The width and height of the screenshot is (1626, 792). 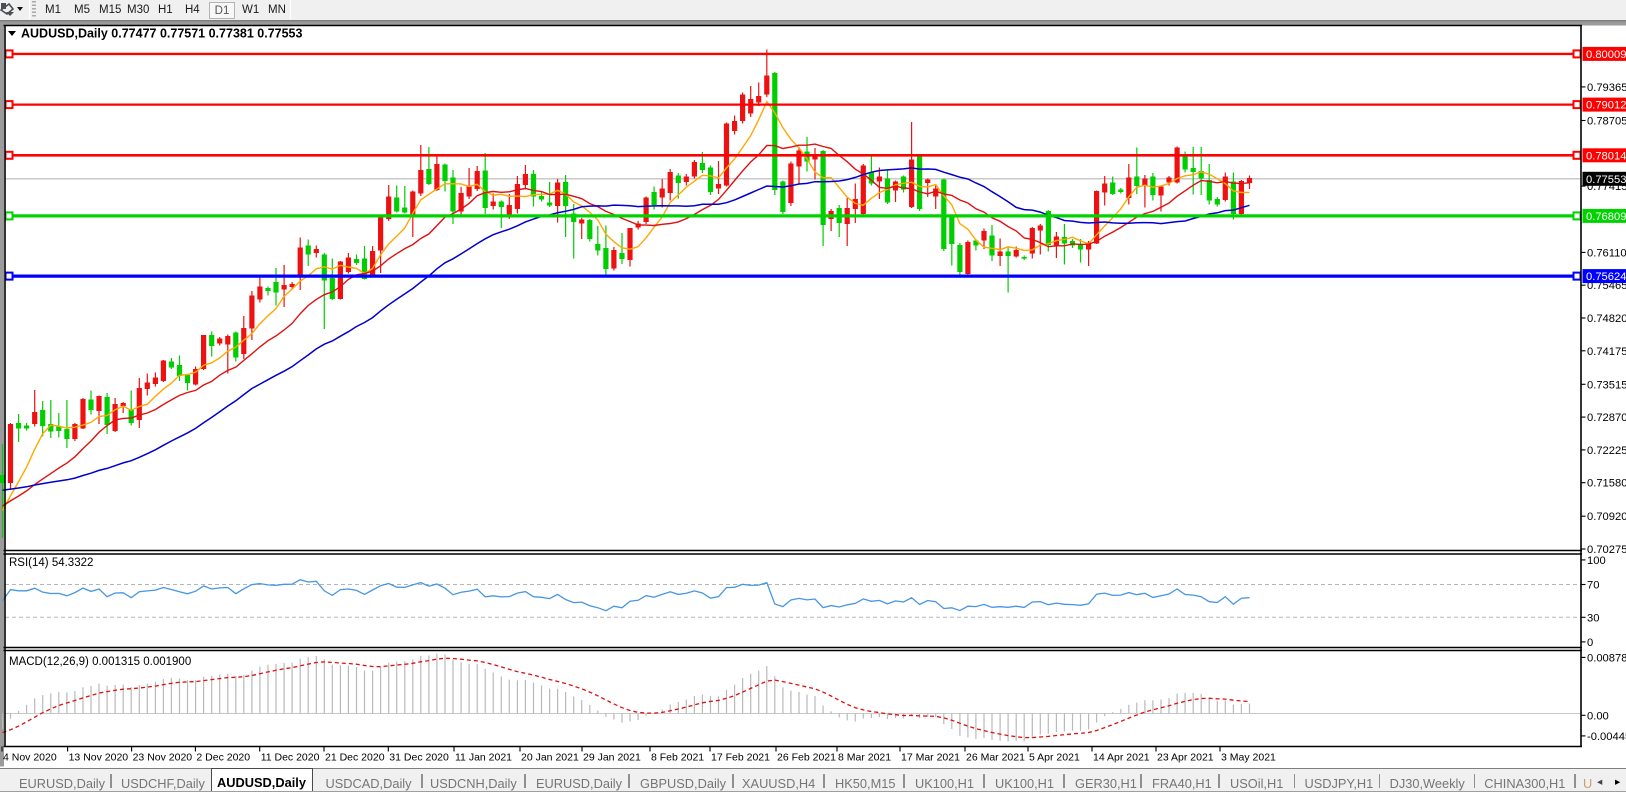 I want to click on svg-text: 26 Mar 2021, so click(x=995, y=758).